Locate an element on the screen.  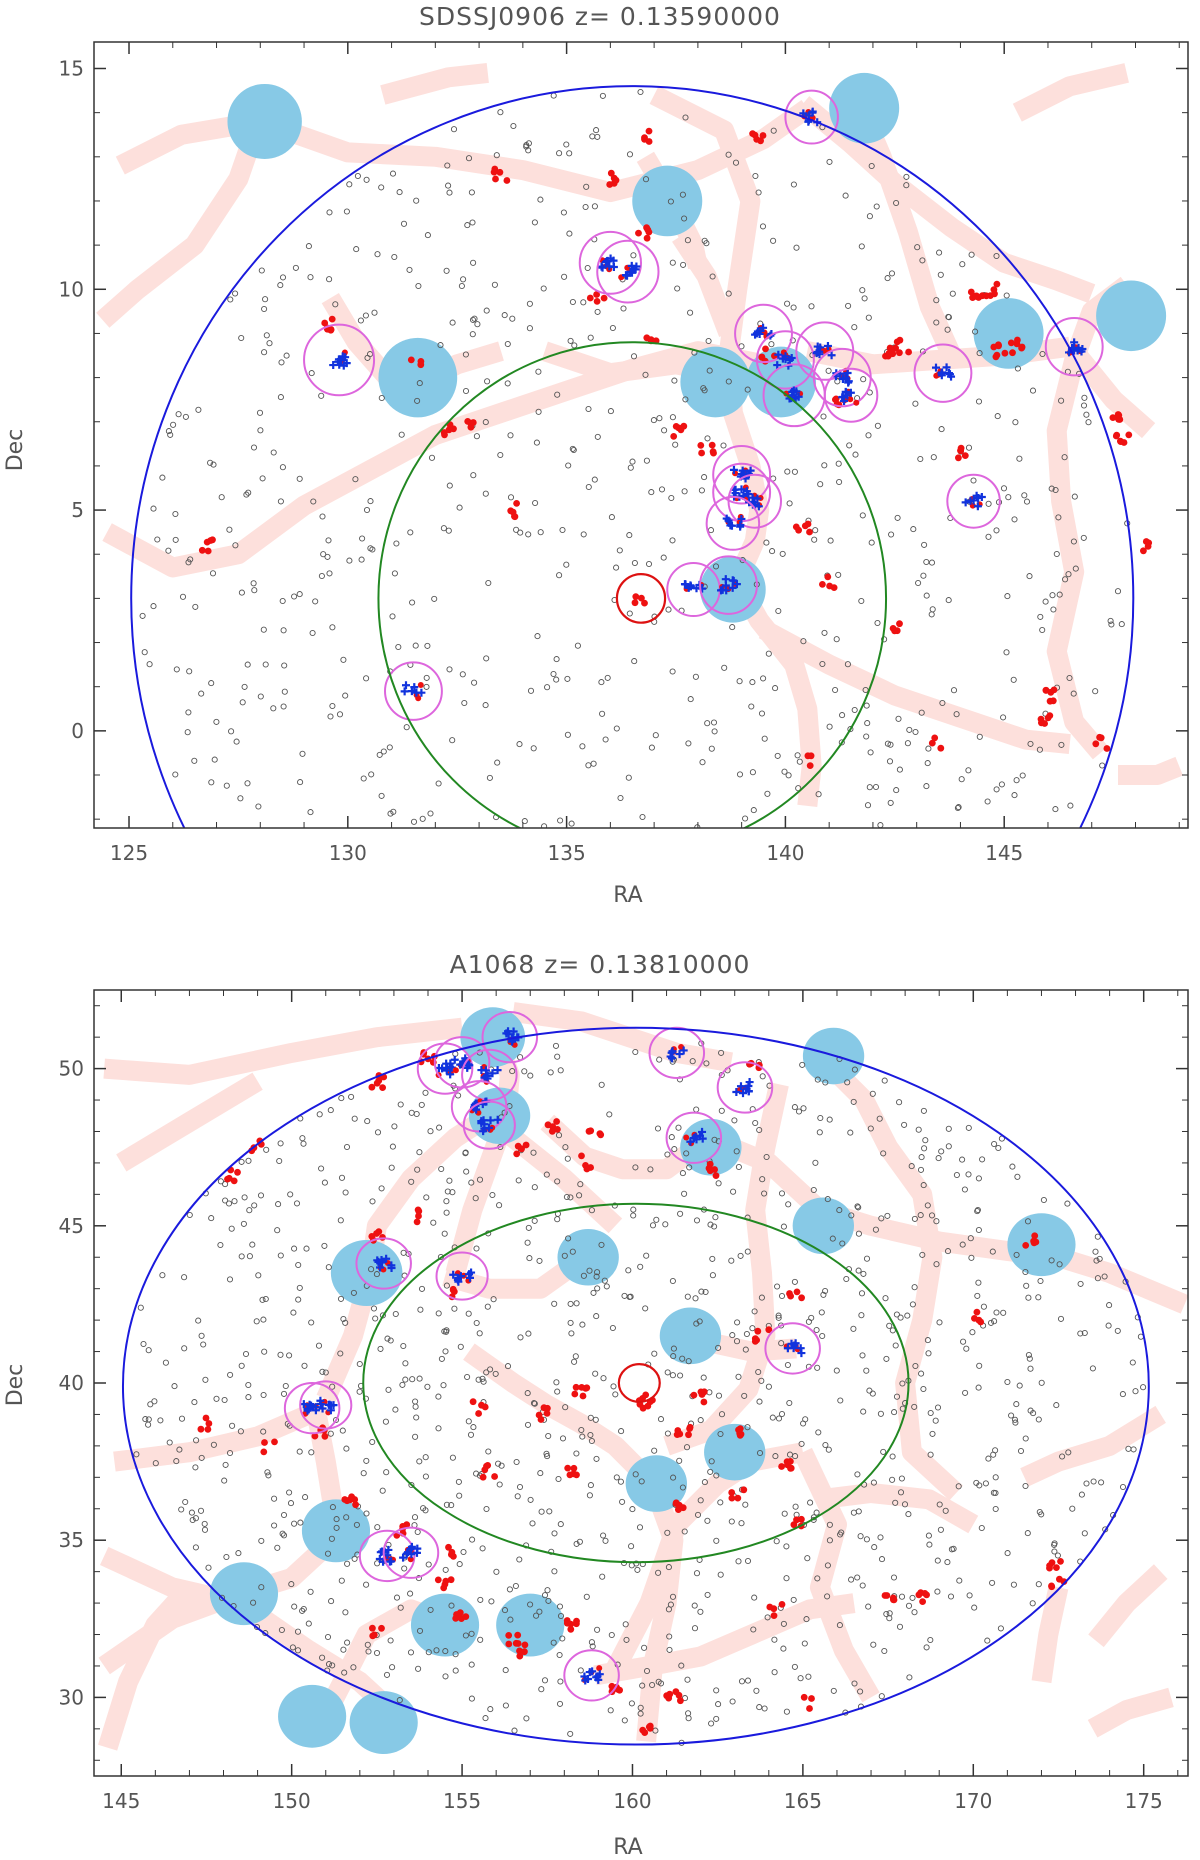
subgroup-ring is located at coordinates (742, 475).